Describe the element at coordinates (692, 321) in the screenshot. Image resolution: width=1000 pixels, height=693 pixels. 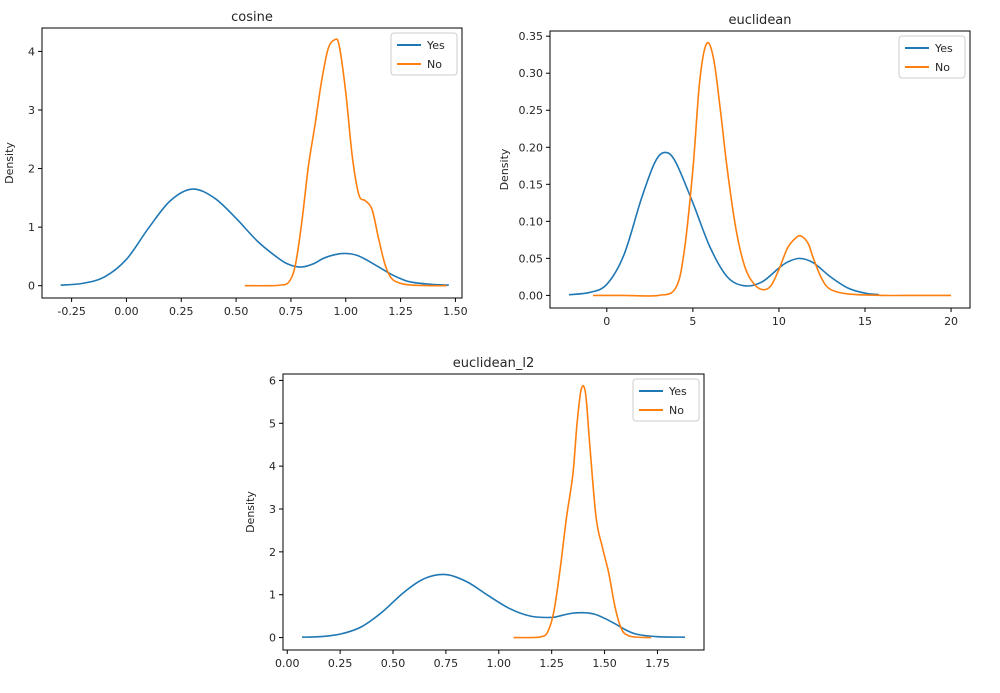
I see `x-tick-label: 5` at that location.